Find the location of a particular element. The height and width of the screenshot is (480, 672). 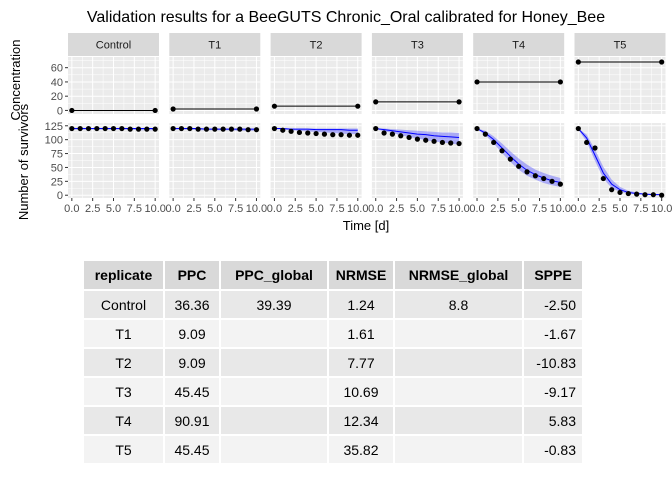

prediction-band is located at coordinates (620, 162).